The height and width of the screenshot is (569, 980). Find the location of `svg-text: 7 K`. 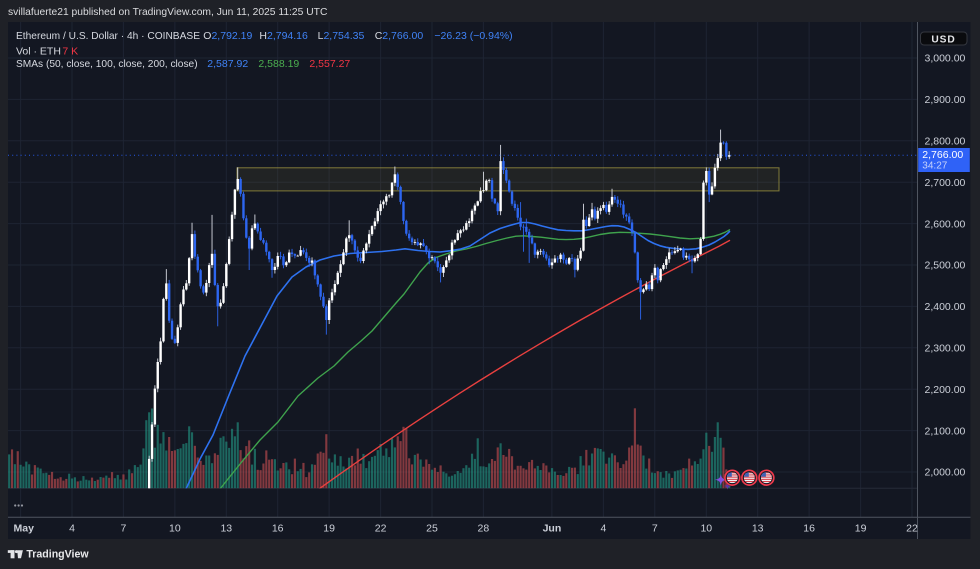

svg-text: 7 K is located at coordinates (70, 51).